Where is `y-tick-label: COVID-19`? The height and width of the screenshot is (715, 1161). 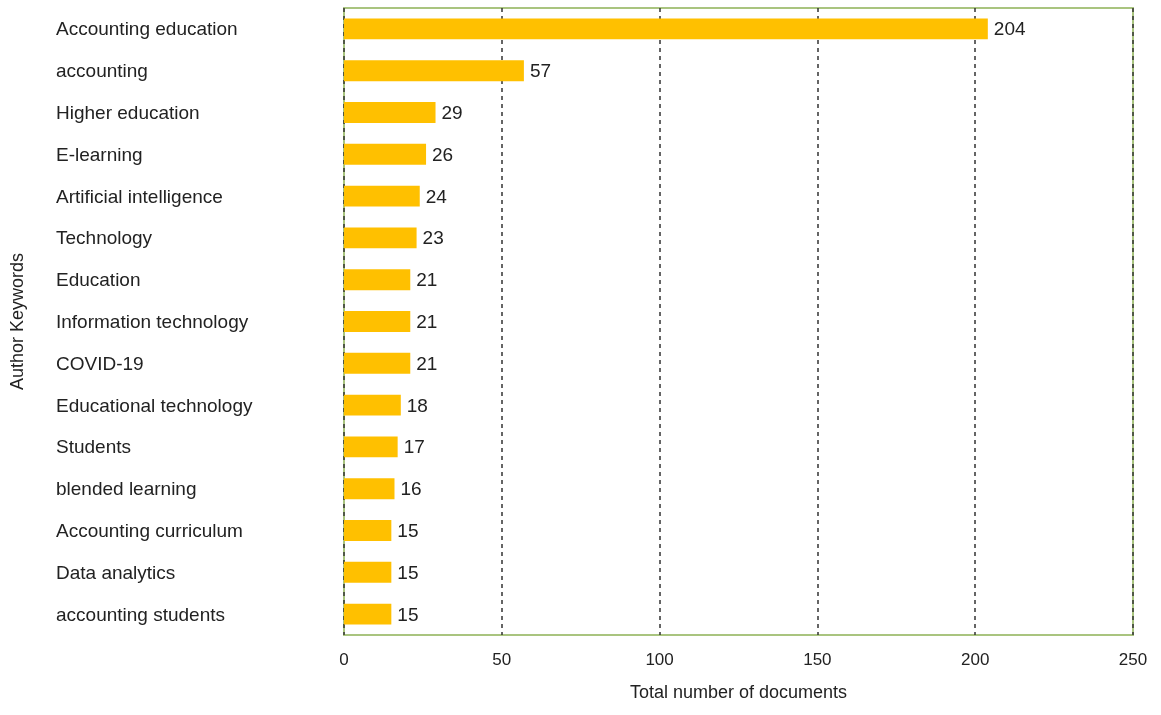 y-tick-label: COVID-19 is located at coordinates (100, 363).